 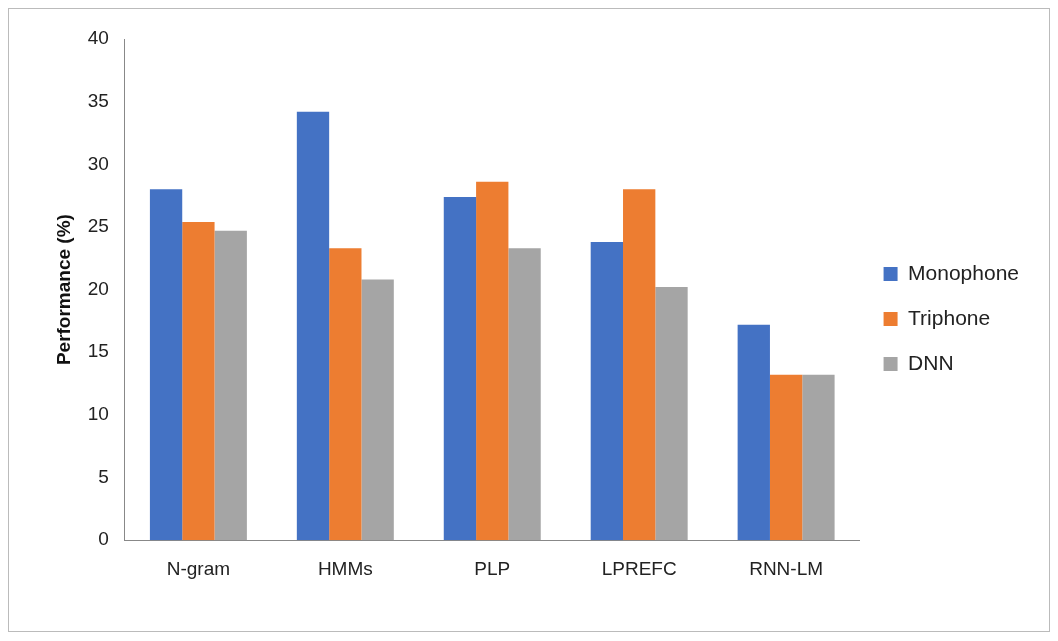 I want to click on x-tick-label: HMMs, so click(x=345, y=568).